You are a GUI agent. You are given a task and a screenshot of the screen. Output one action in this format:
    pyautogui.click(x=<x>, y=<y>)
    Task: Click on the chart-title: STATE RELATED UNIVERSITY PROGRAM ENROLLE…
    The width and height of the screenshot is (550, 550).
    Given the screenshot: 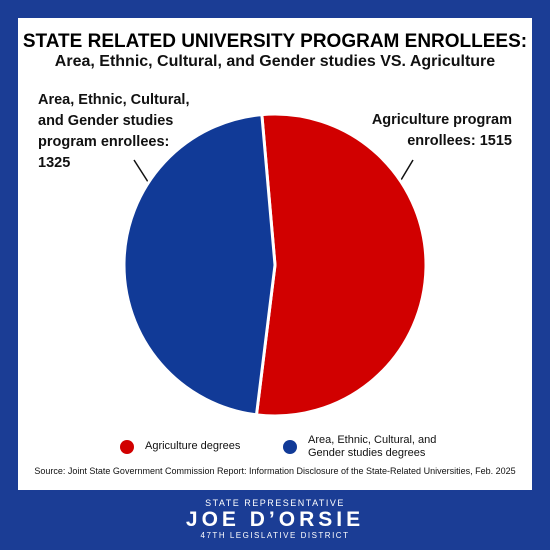 What is the action you would take?
    pyautogui.click(x=275, y=41)
    